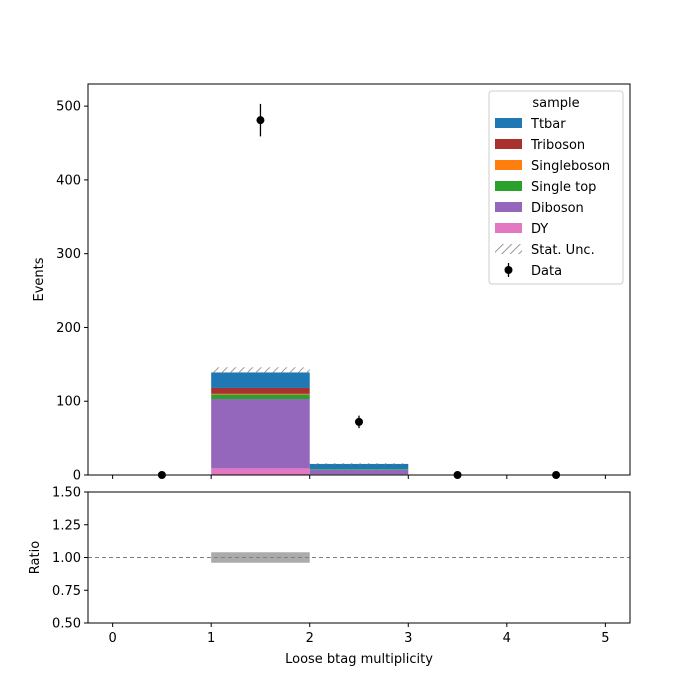 The height and width of the screenshot is (700, 700). I want to click on legend-data-marker, so click(508, 270).